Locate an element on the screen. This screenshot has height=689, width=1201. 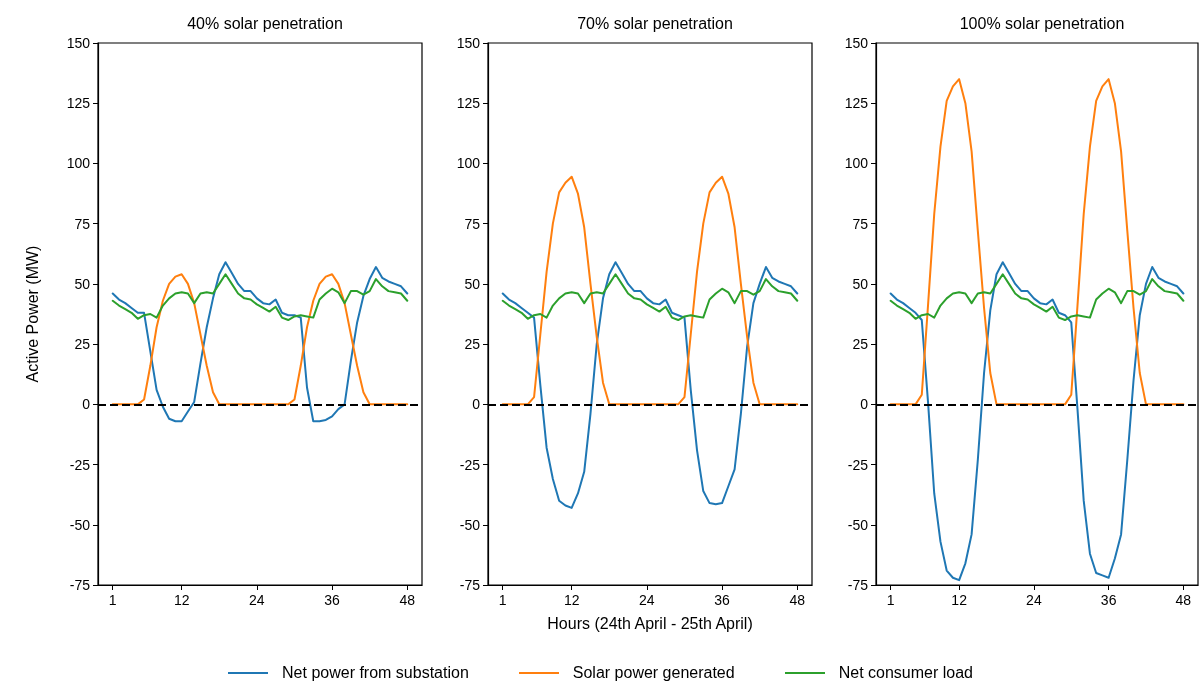
y-axis-title: Active Power (MW) is located at coordinates (32, 314).